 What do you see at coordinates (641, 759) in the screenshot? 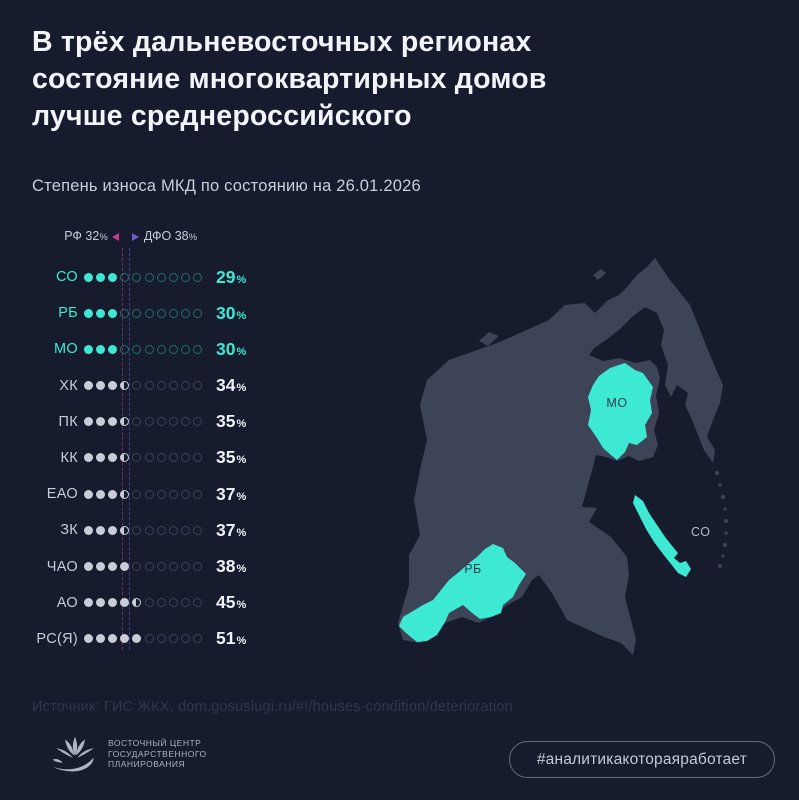
I see `hashtag-badge: #аналитикакотораяработает` at bounding box center [641, 759].